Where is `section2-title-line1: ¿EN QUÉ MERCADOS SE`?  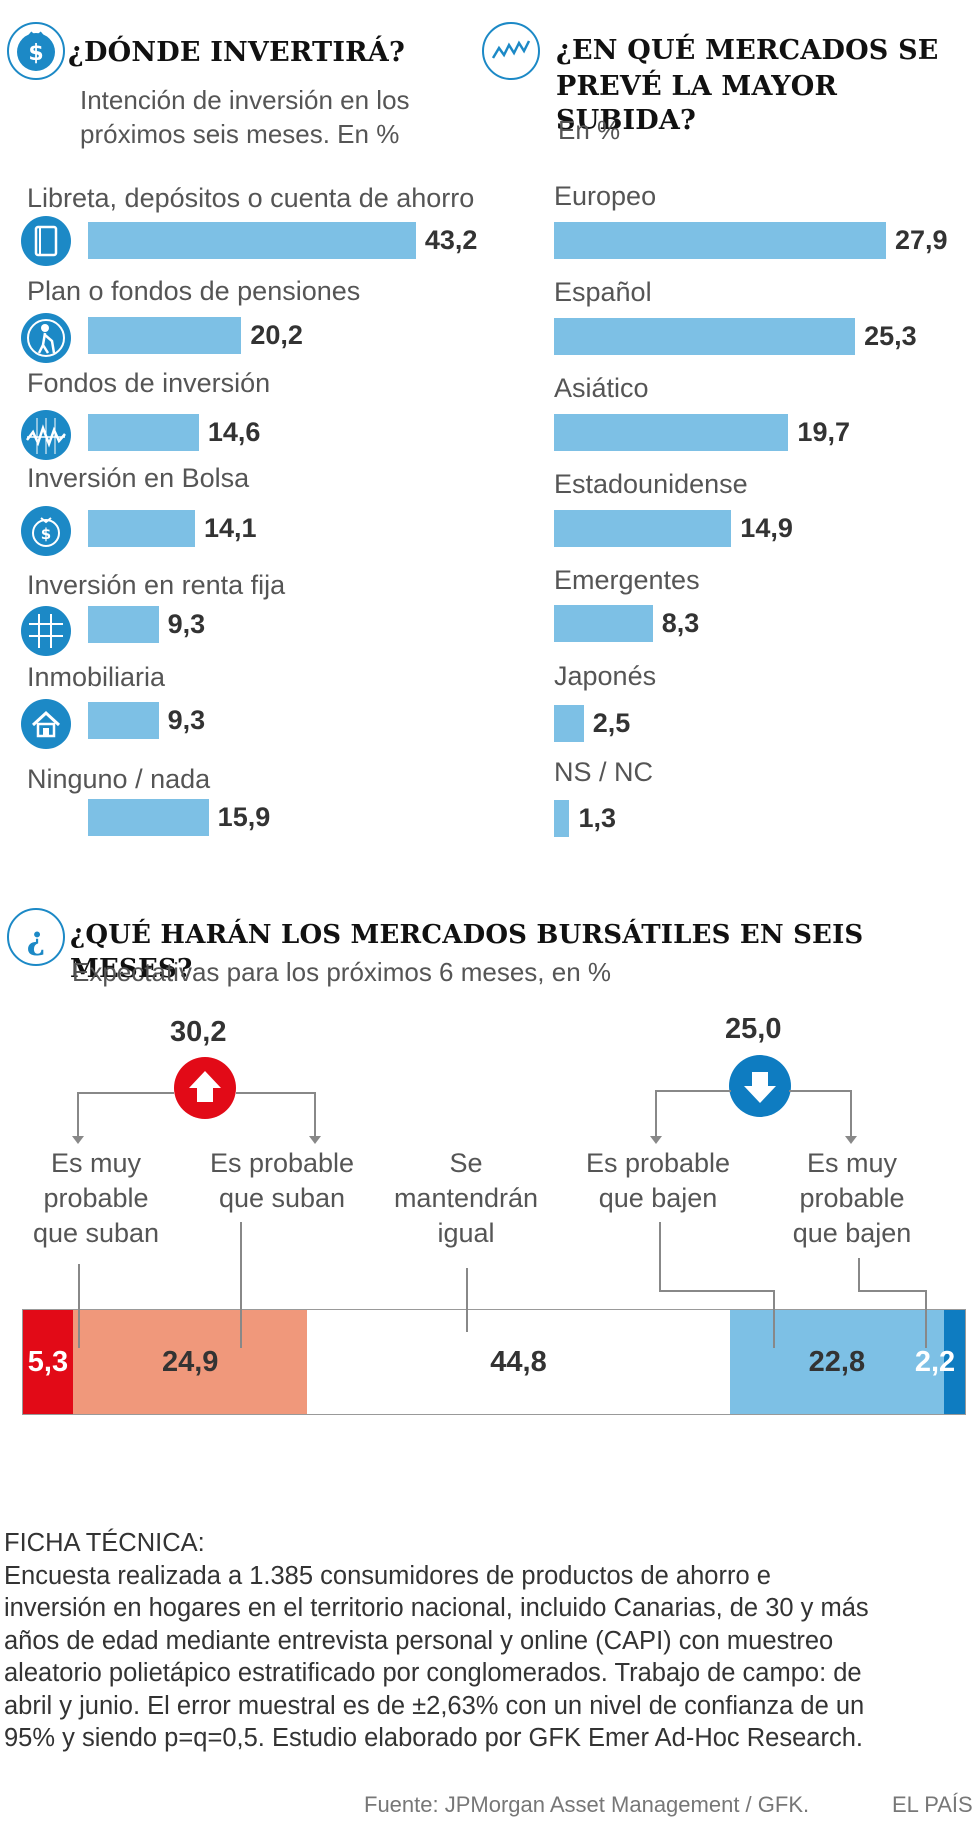 section2-title-line1: ¿EN QUÉ MERCADOS SE is located at coordinates (747, 50).